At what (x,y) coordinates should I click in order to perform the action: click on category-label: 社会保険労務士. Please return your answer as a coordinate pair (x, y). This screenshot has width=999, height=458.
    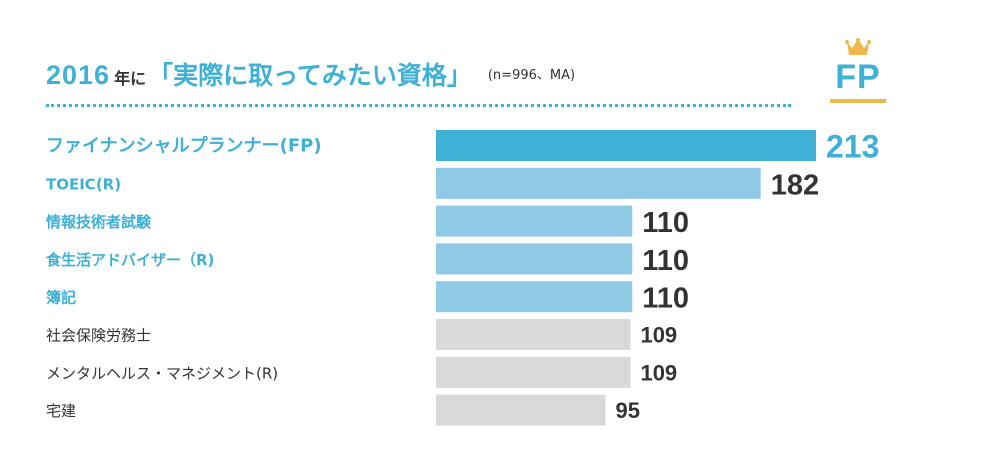
    Looking at the image, I should click on (98, 336).